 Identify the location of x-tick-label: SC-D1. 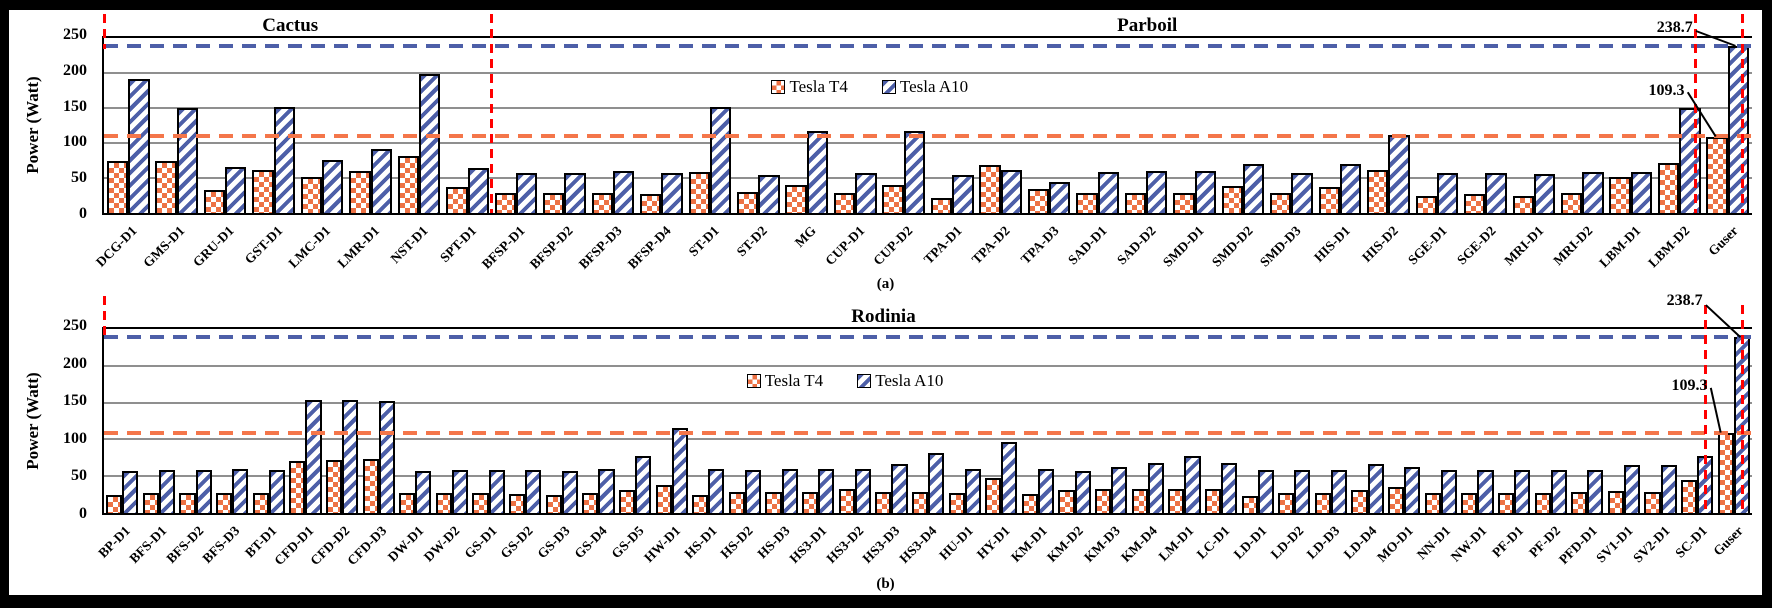
(1690, 542).